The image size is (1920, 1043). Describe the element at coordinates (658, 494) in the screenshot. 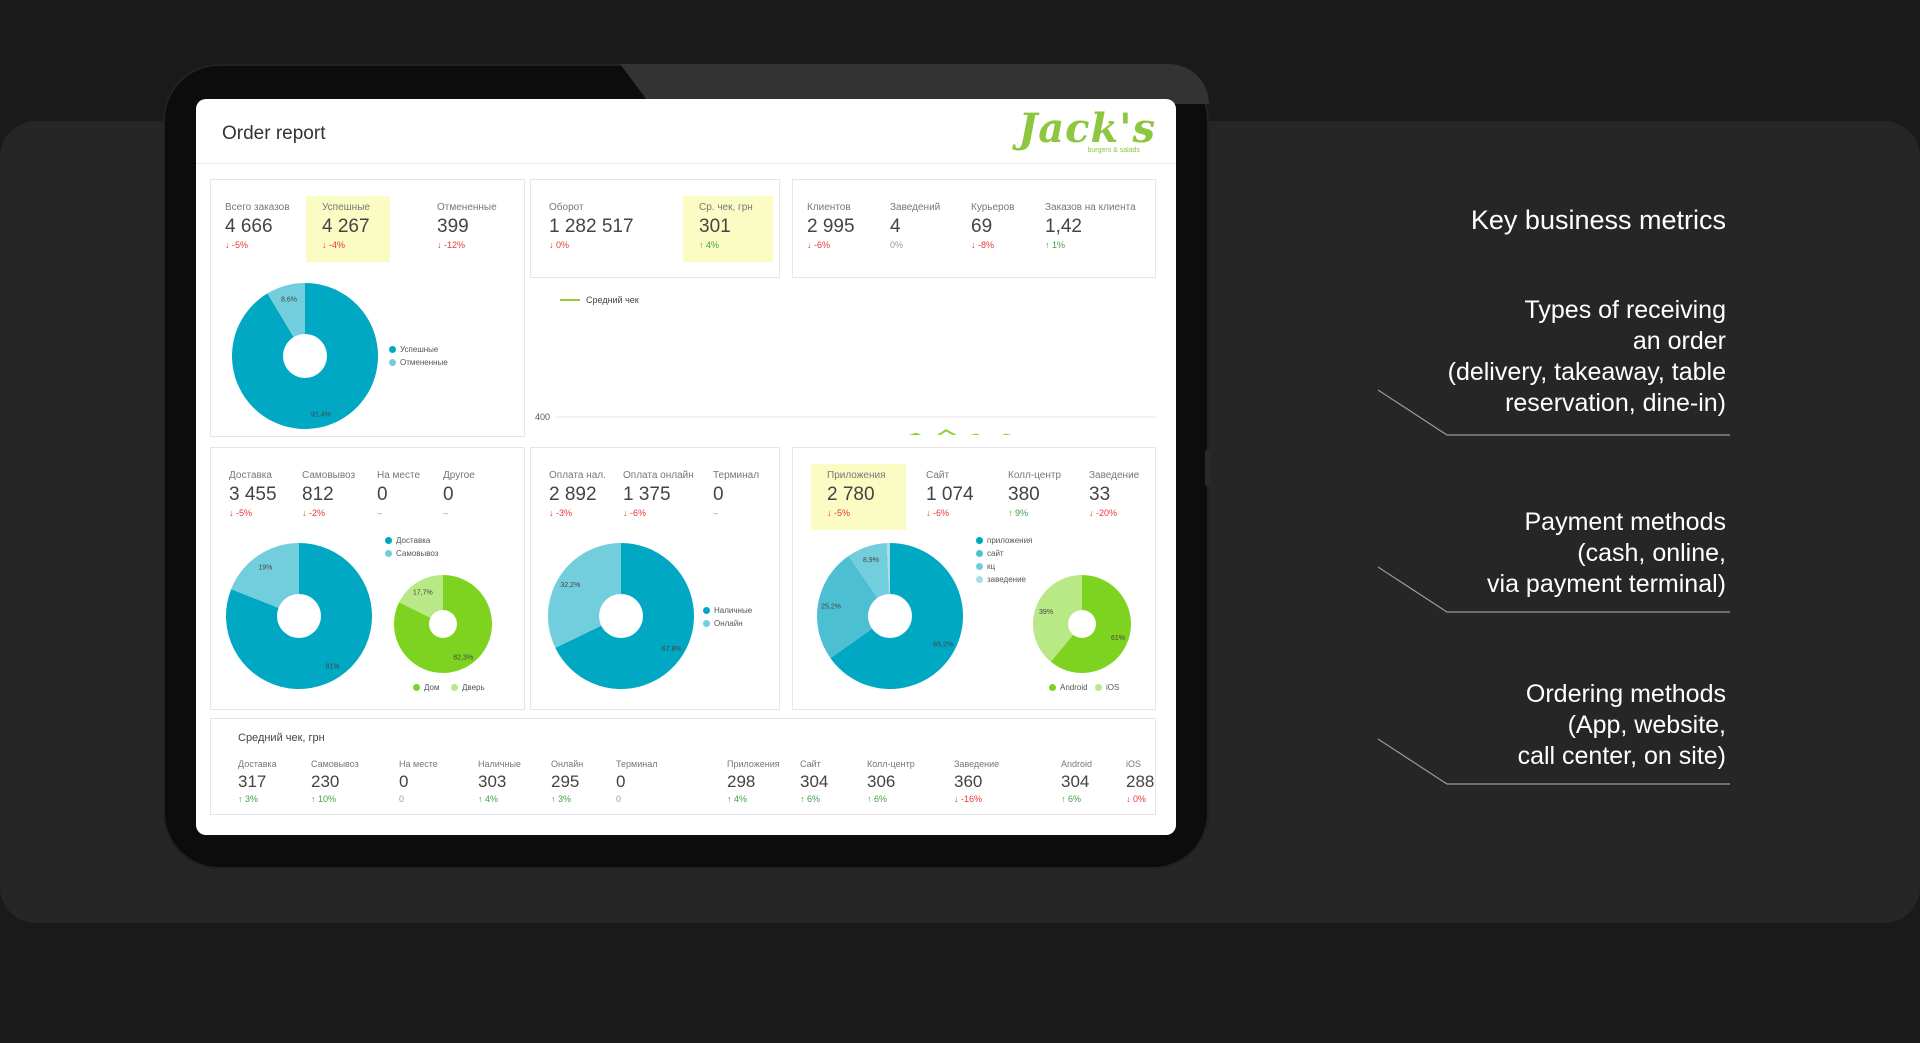

I see `metric-1: Оплата онлайн 1 375 ↓ -6%` at that location.